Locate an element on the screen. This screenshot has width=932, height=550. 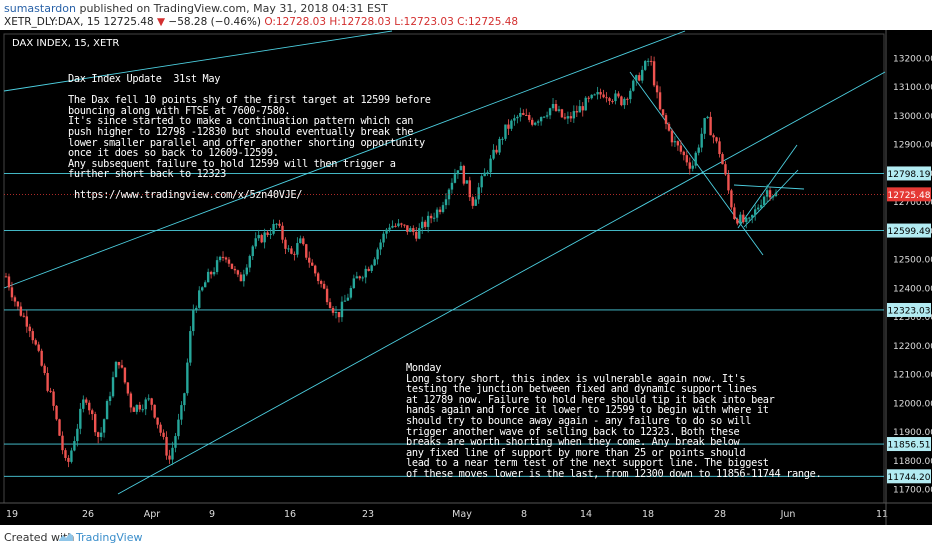
tradingview-brand: TradingView is located at coordinates (109, 537).